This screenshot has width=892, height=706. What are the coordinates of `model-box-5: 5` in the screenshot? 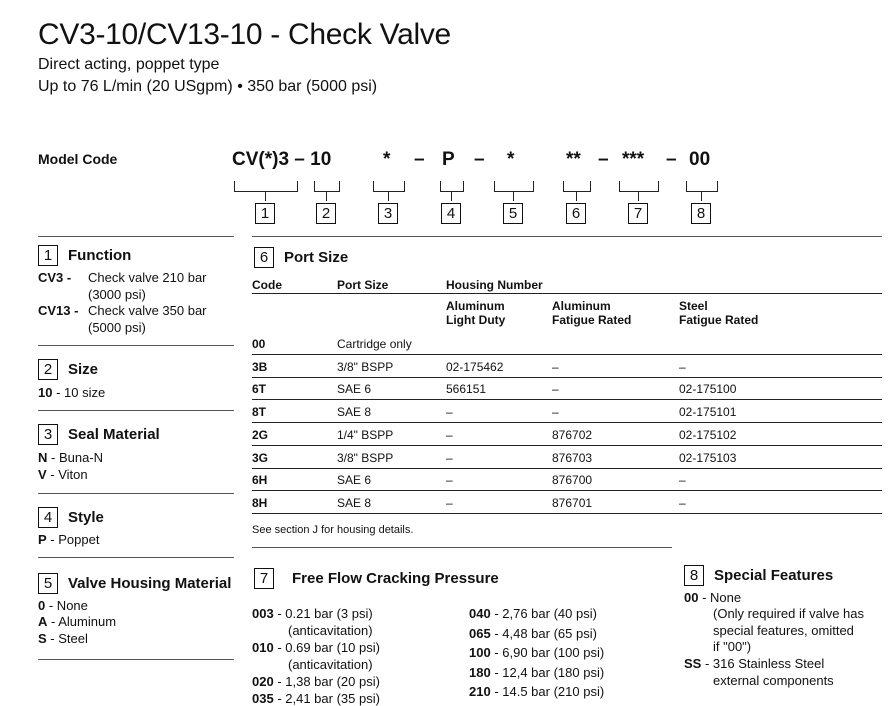 It's located at (513, 213).